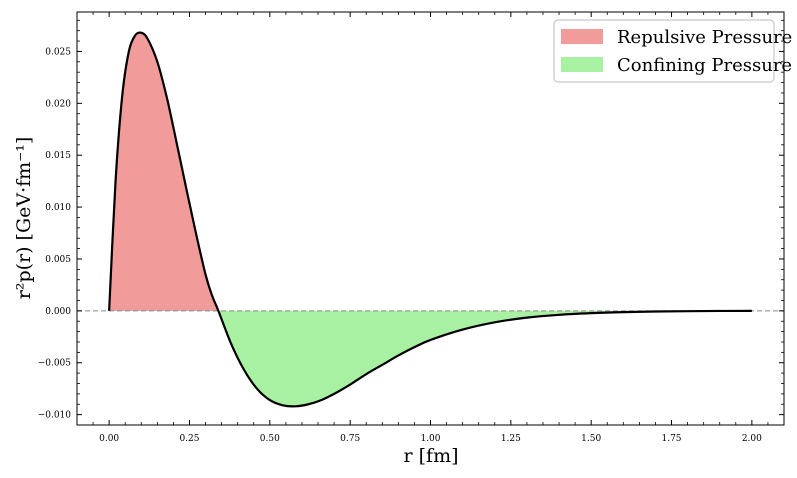 This screenshot has width=797, height=478. What do you see at coordinates (58, 208) in the screenshot?
I see `y-tick-label: 0.010` at bounding box center [58, 208].